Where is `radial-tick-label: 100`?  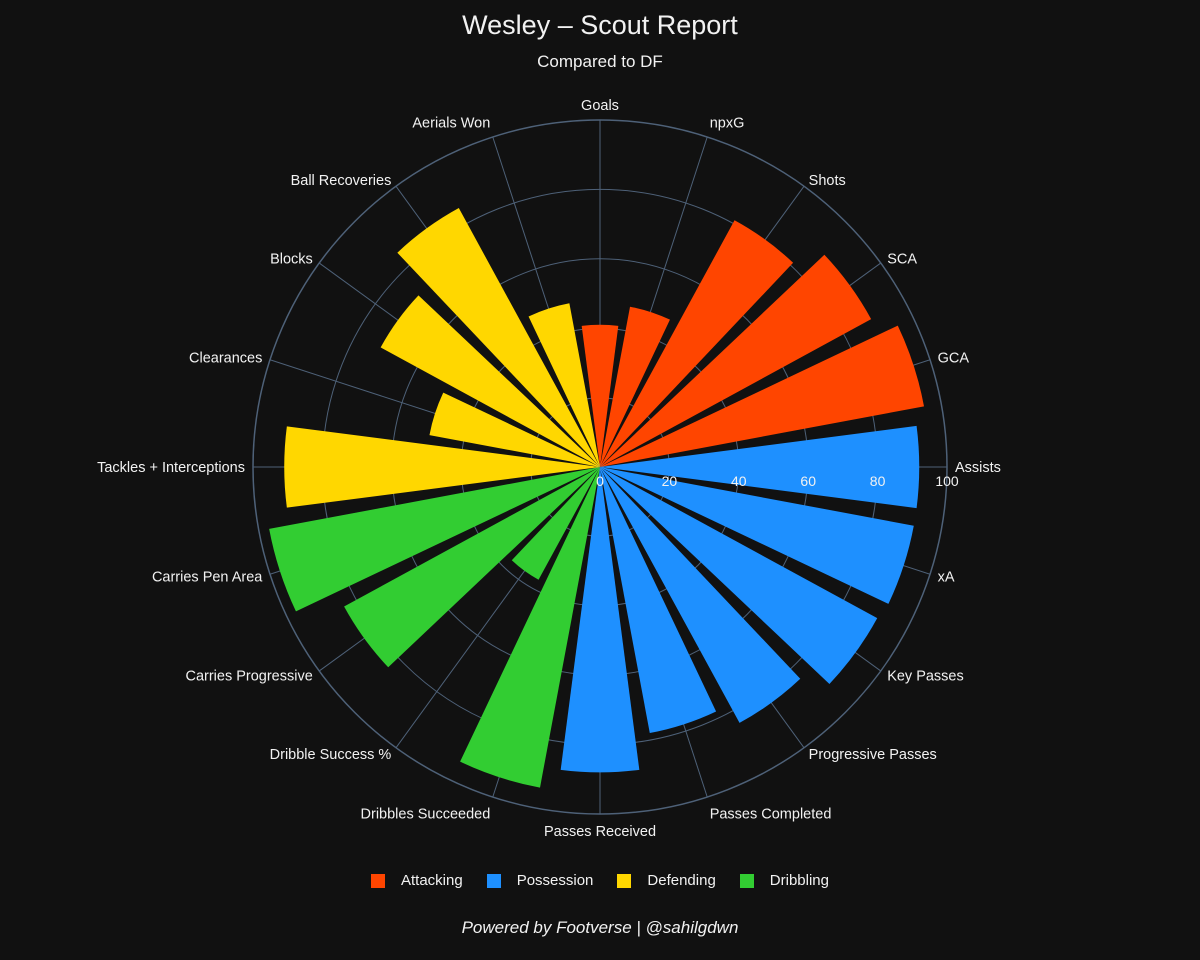 radial-tick-label: 100 is located at coordinates (947, 481).